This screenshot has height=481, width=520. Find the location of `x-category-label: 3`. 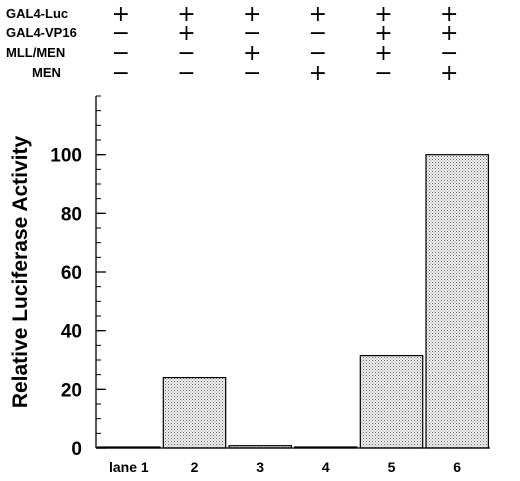

x-category-label: 3 is located at coordinates (260, 467).